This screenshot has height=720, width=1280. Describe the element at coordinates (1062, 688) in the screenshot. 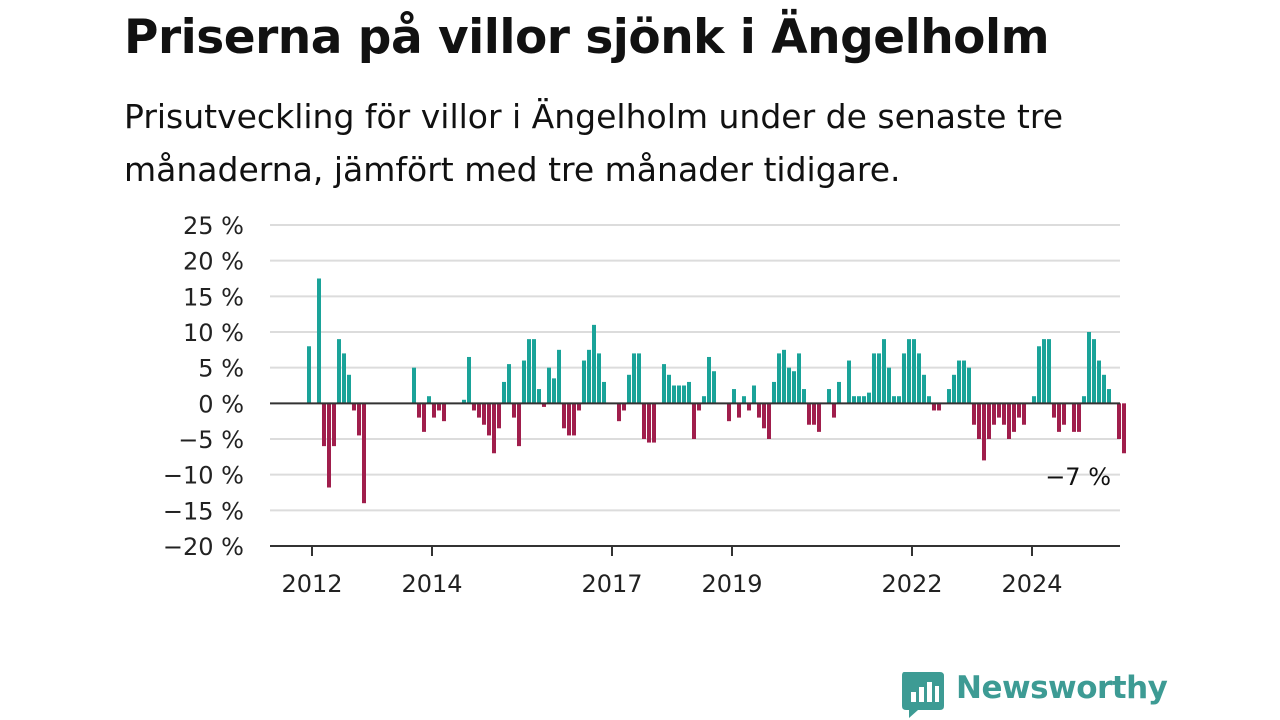

I see `newsworthy-logo-text: Newsworthy` at that location.